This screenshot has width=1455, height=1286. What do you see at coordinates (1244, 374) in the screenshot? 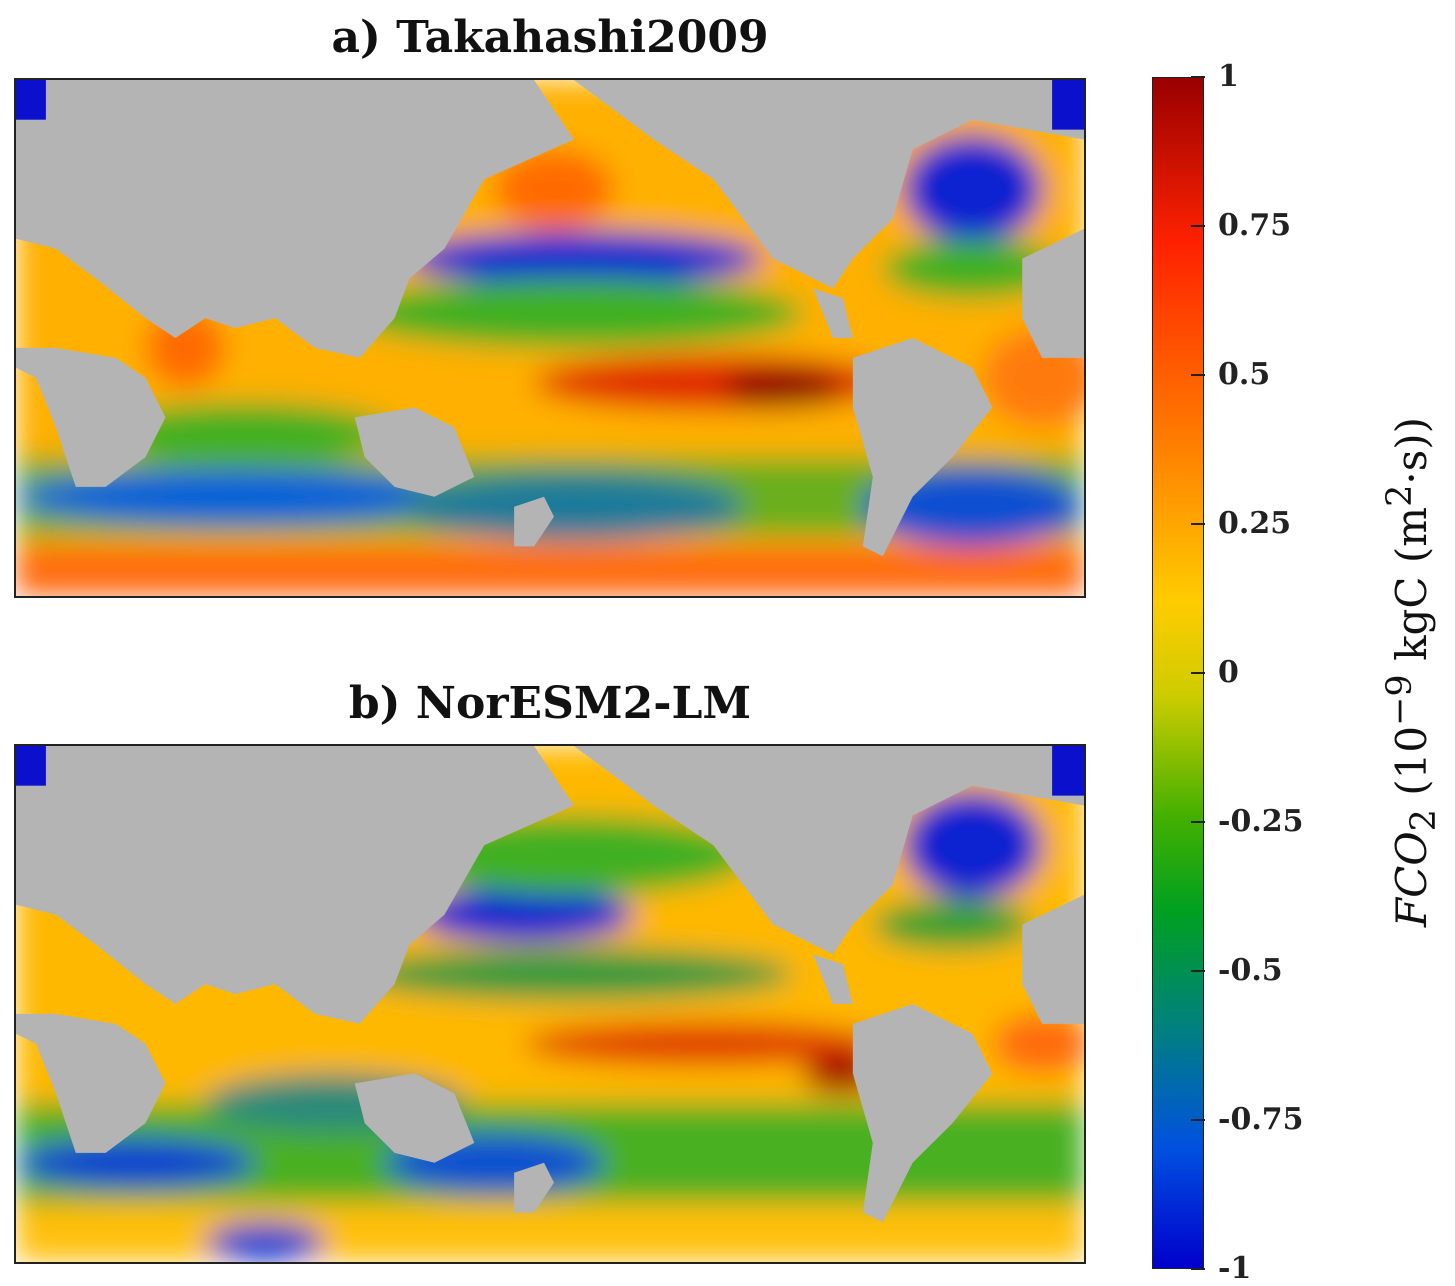
I see `colorbar-tick-label: 0.5` at bounding box center [1244, 374].